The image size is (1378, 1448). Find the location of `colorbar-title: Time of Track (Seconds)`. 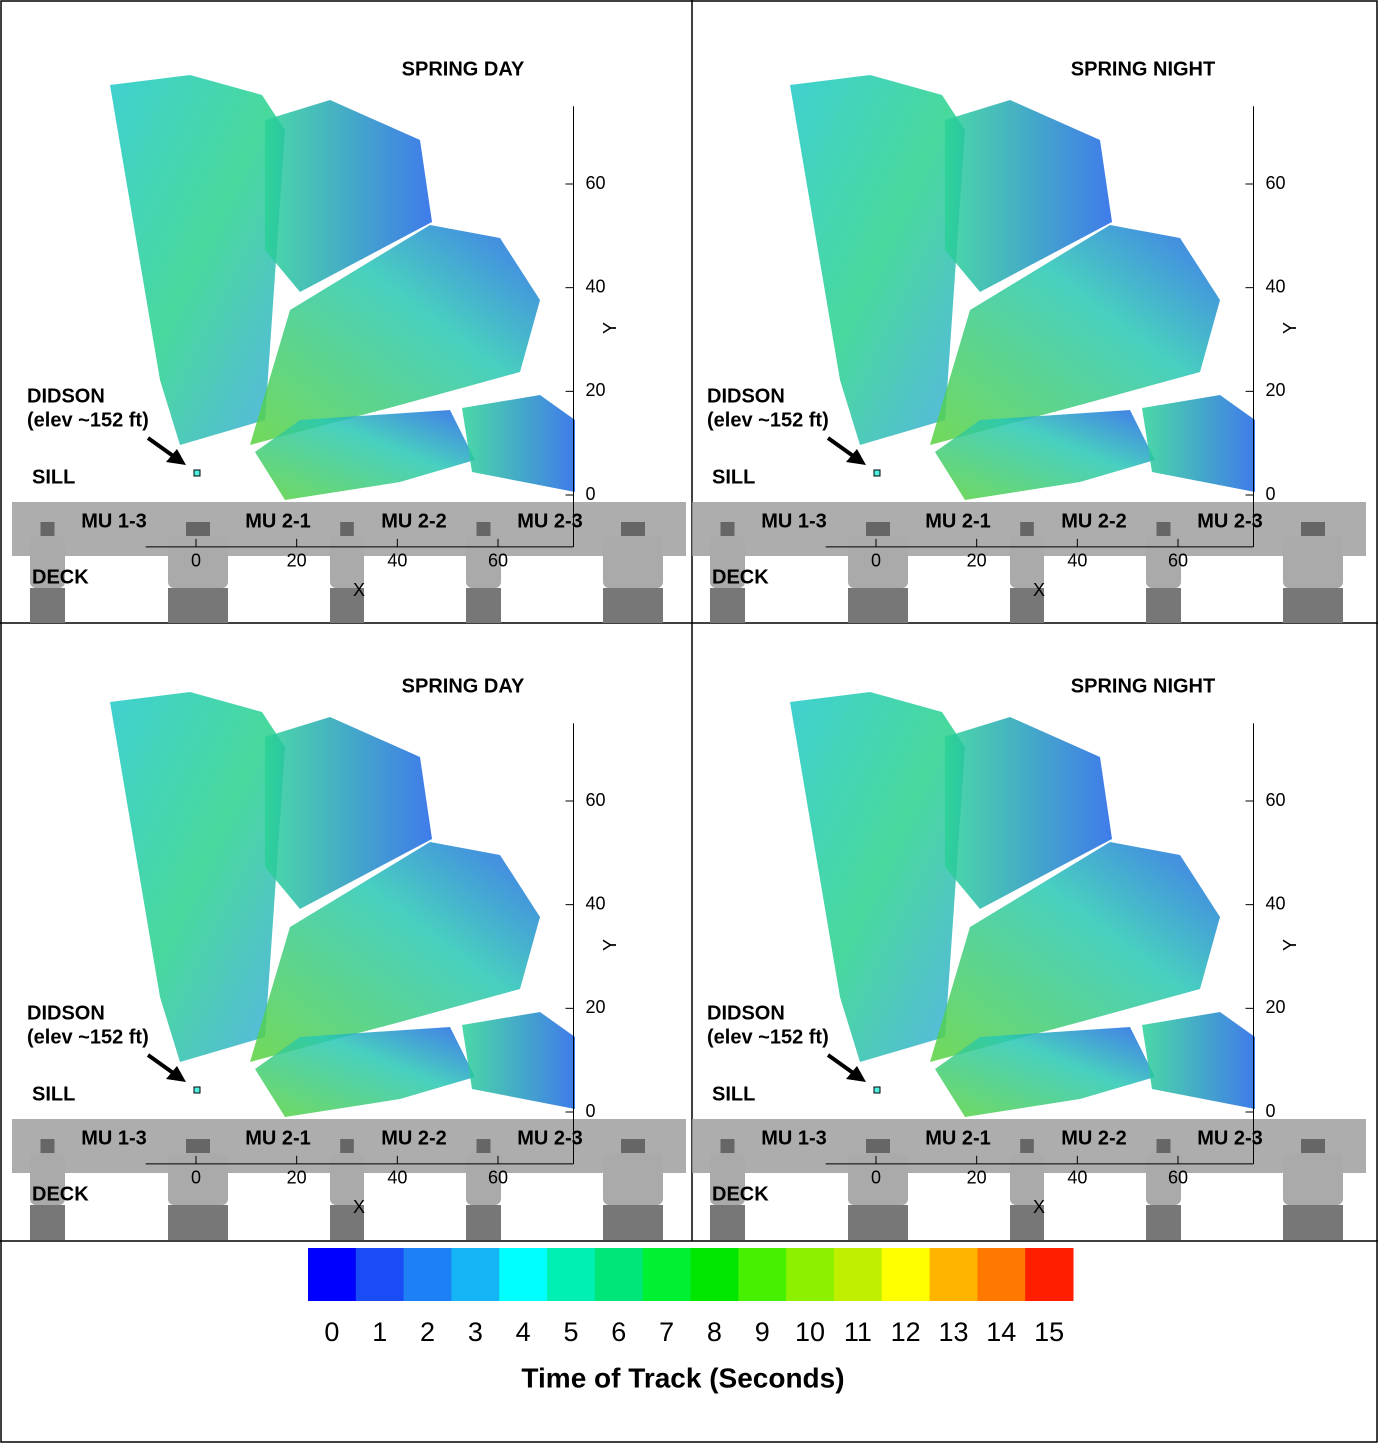

colorbar-title: Time of Track (Seconds) is located at coordinates (682, 1377).